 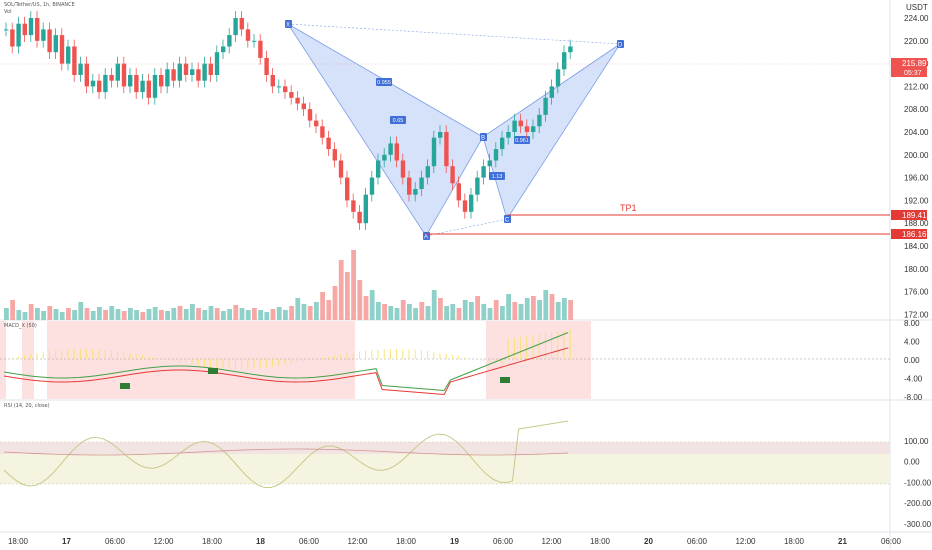 What do you see at coordinates (426, 238) in the screenshot?
I see `pattern-point-label: A` at bounding box center [426, 238].